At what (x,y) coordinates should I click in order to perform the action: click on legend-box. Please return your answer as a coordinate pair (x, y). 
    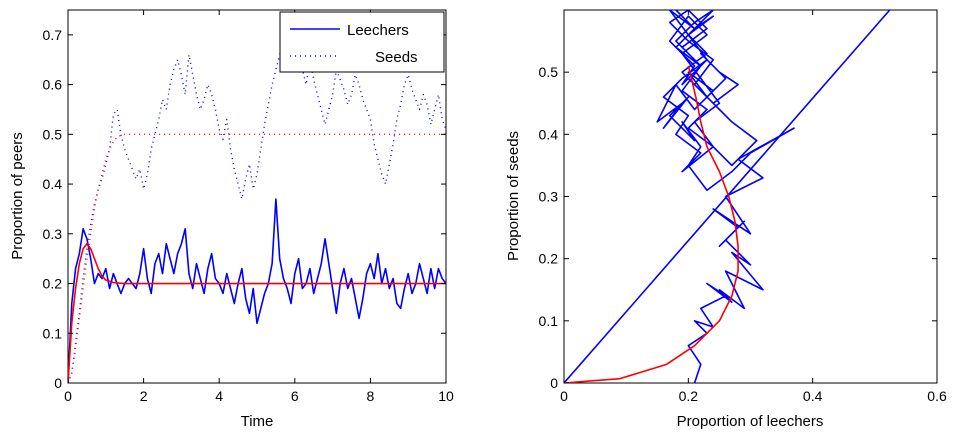
    Looking at the image, I should click on (362, 42).